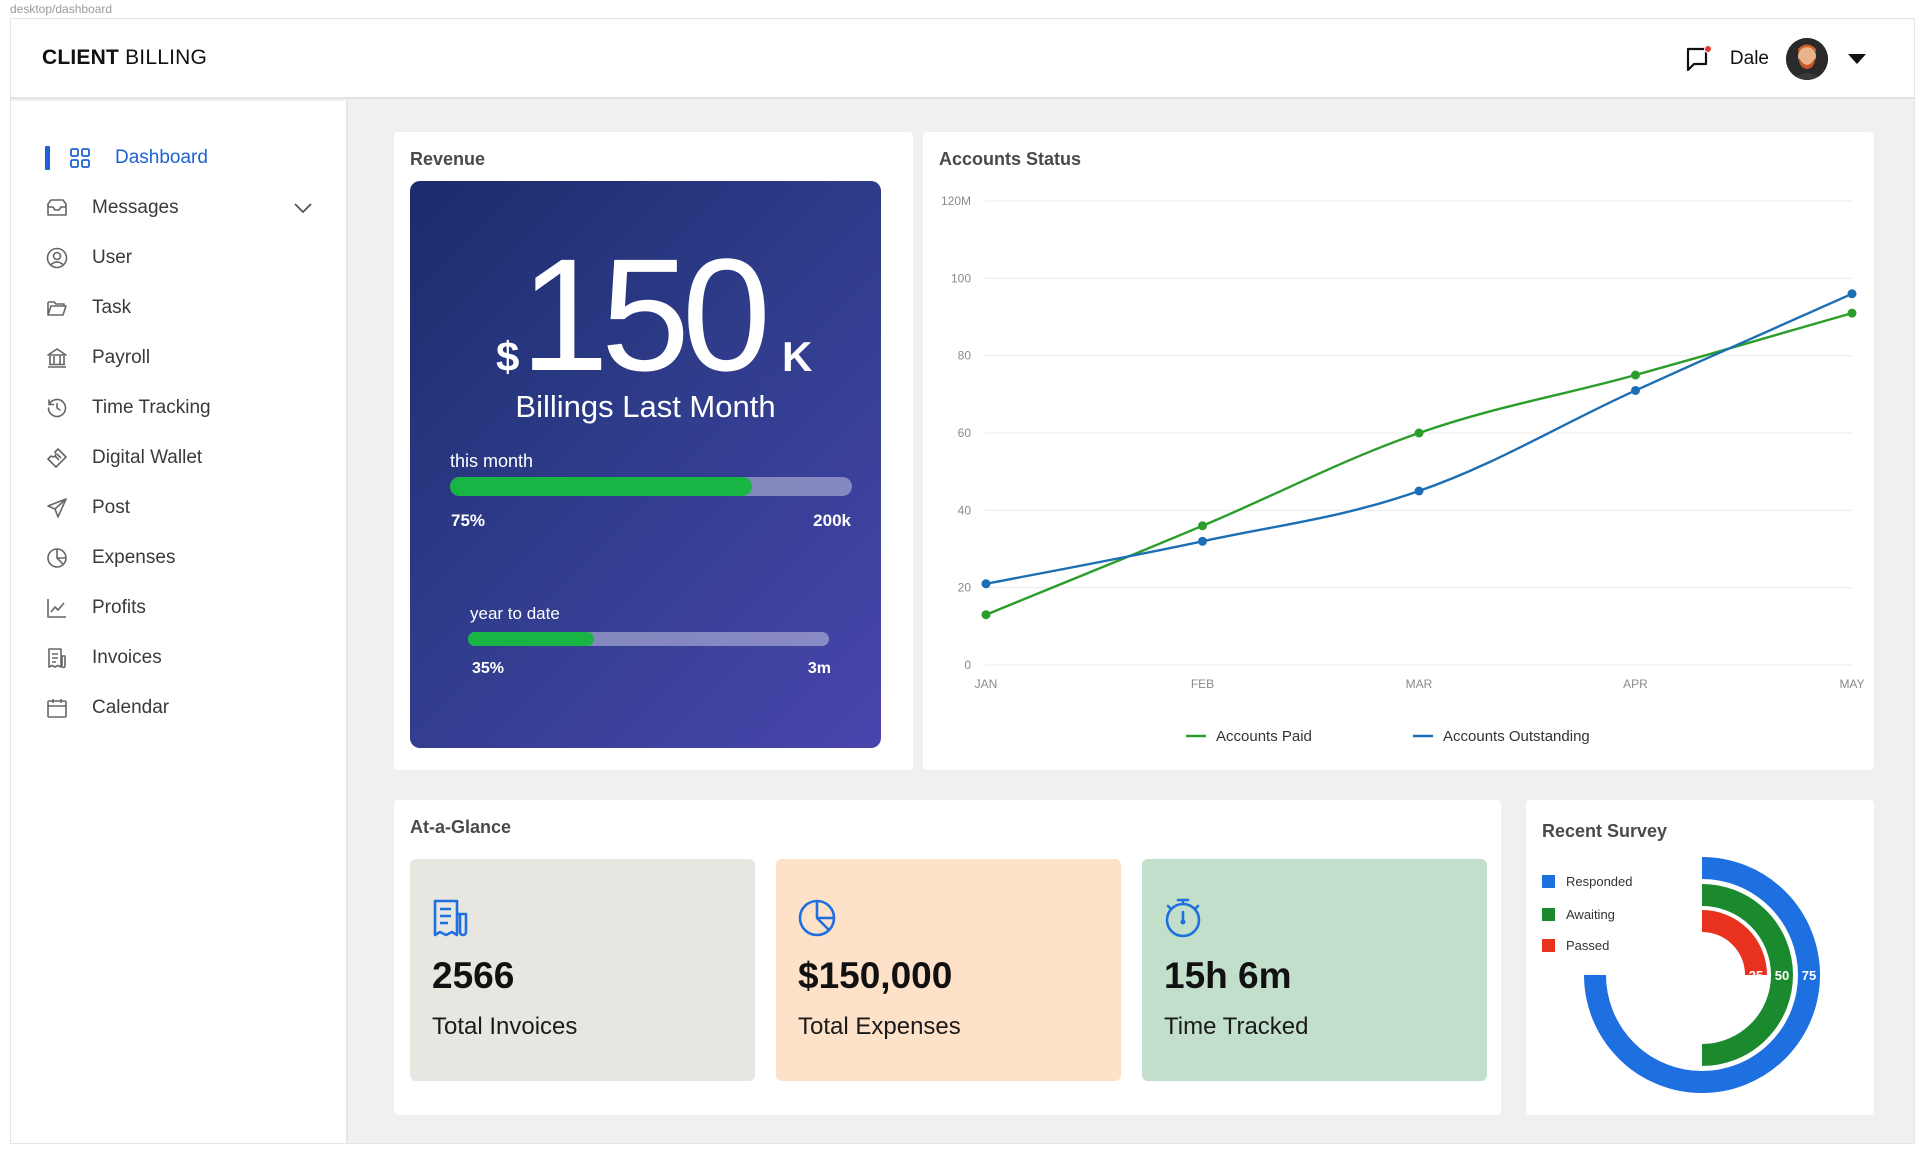  What do you see at coordinates (461, 827) in the screenshot?
I see `at-a-glance-title: At-a-Glance` at bounding box center [461, 827].